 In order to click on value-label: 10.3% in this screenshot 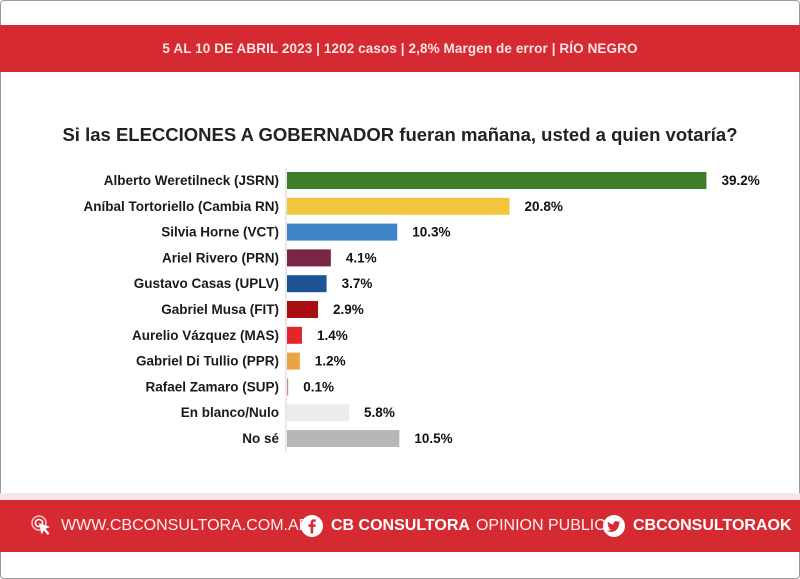, I will do `click(431, 232)`.